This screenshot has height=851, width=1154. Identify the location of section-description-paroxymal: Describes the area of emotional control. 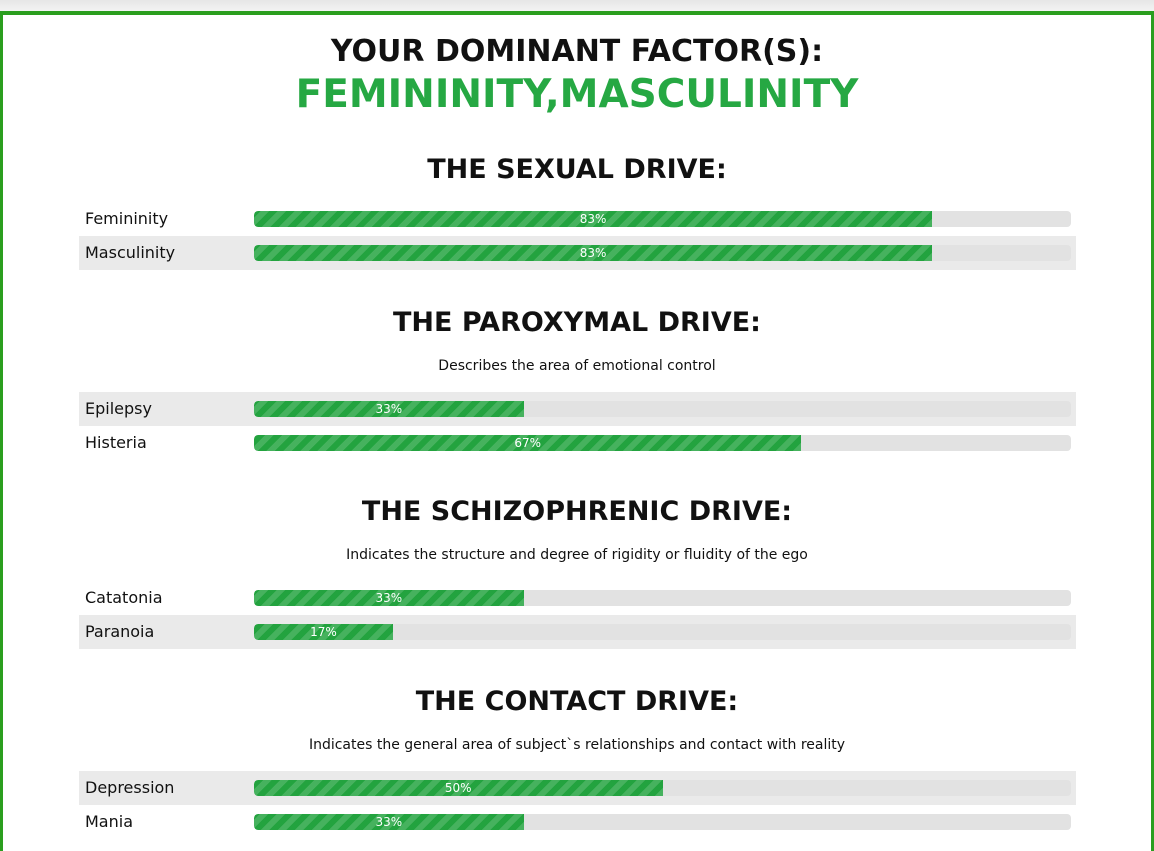
(577, 366).